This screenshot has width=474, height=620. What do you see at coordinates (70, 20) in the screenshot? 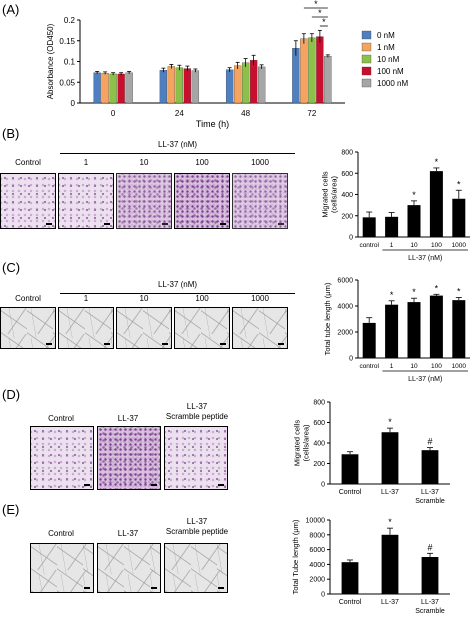
I see `y-tick-label: 0.2` at bounding box center [70, 20].